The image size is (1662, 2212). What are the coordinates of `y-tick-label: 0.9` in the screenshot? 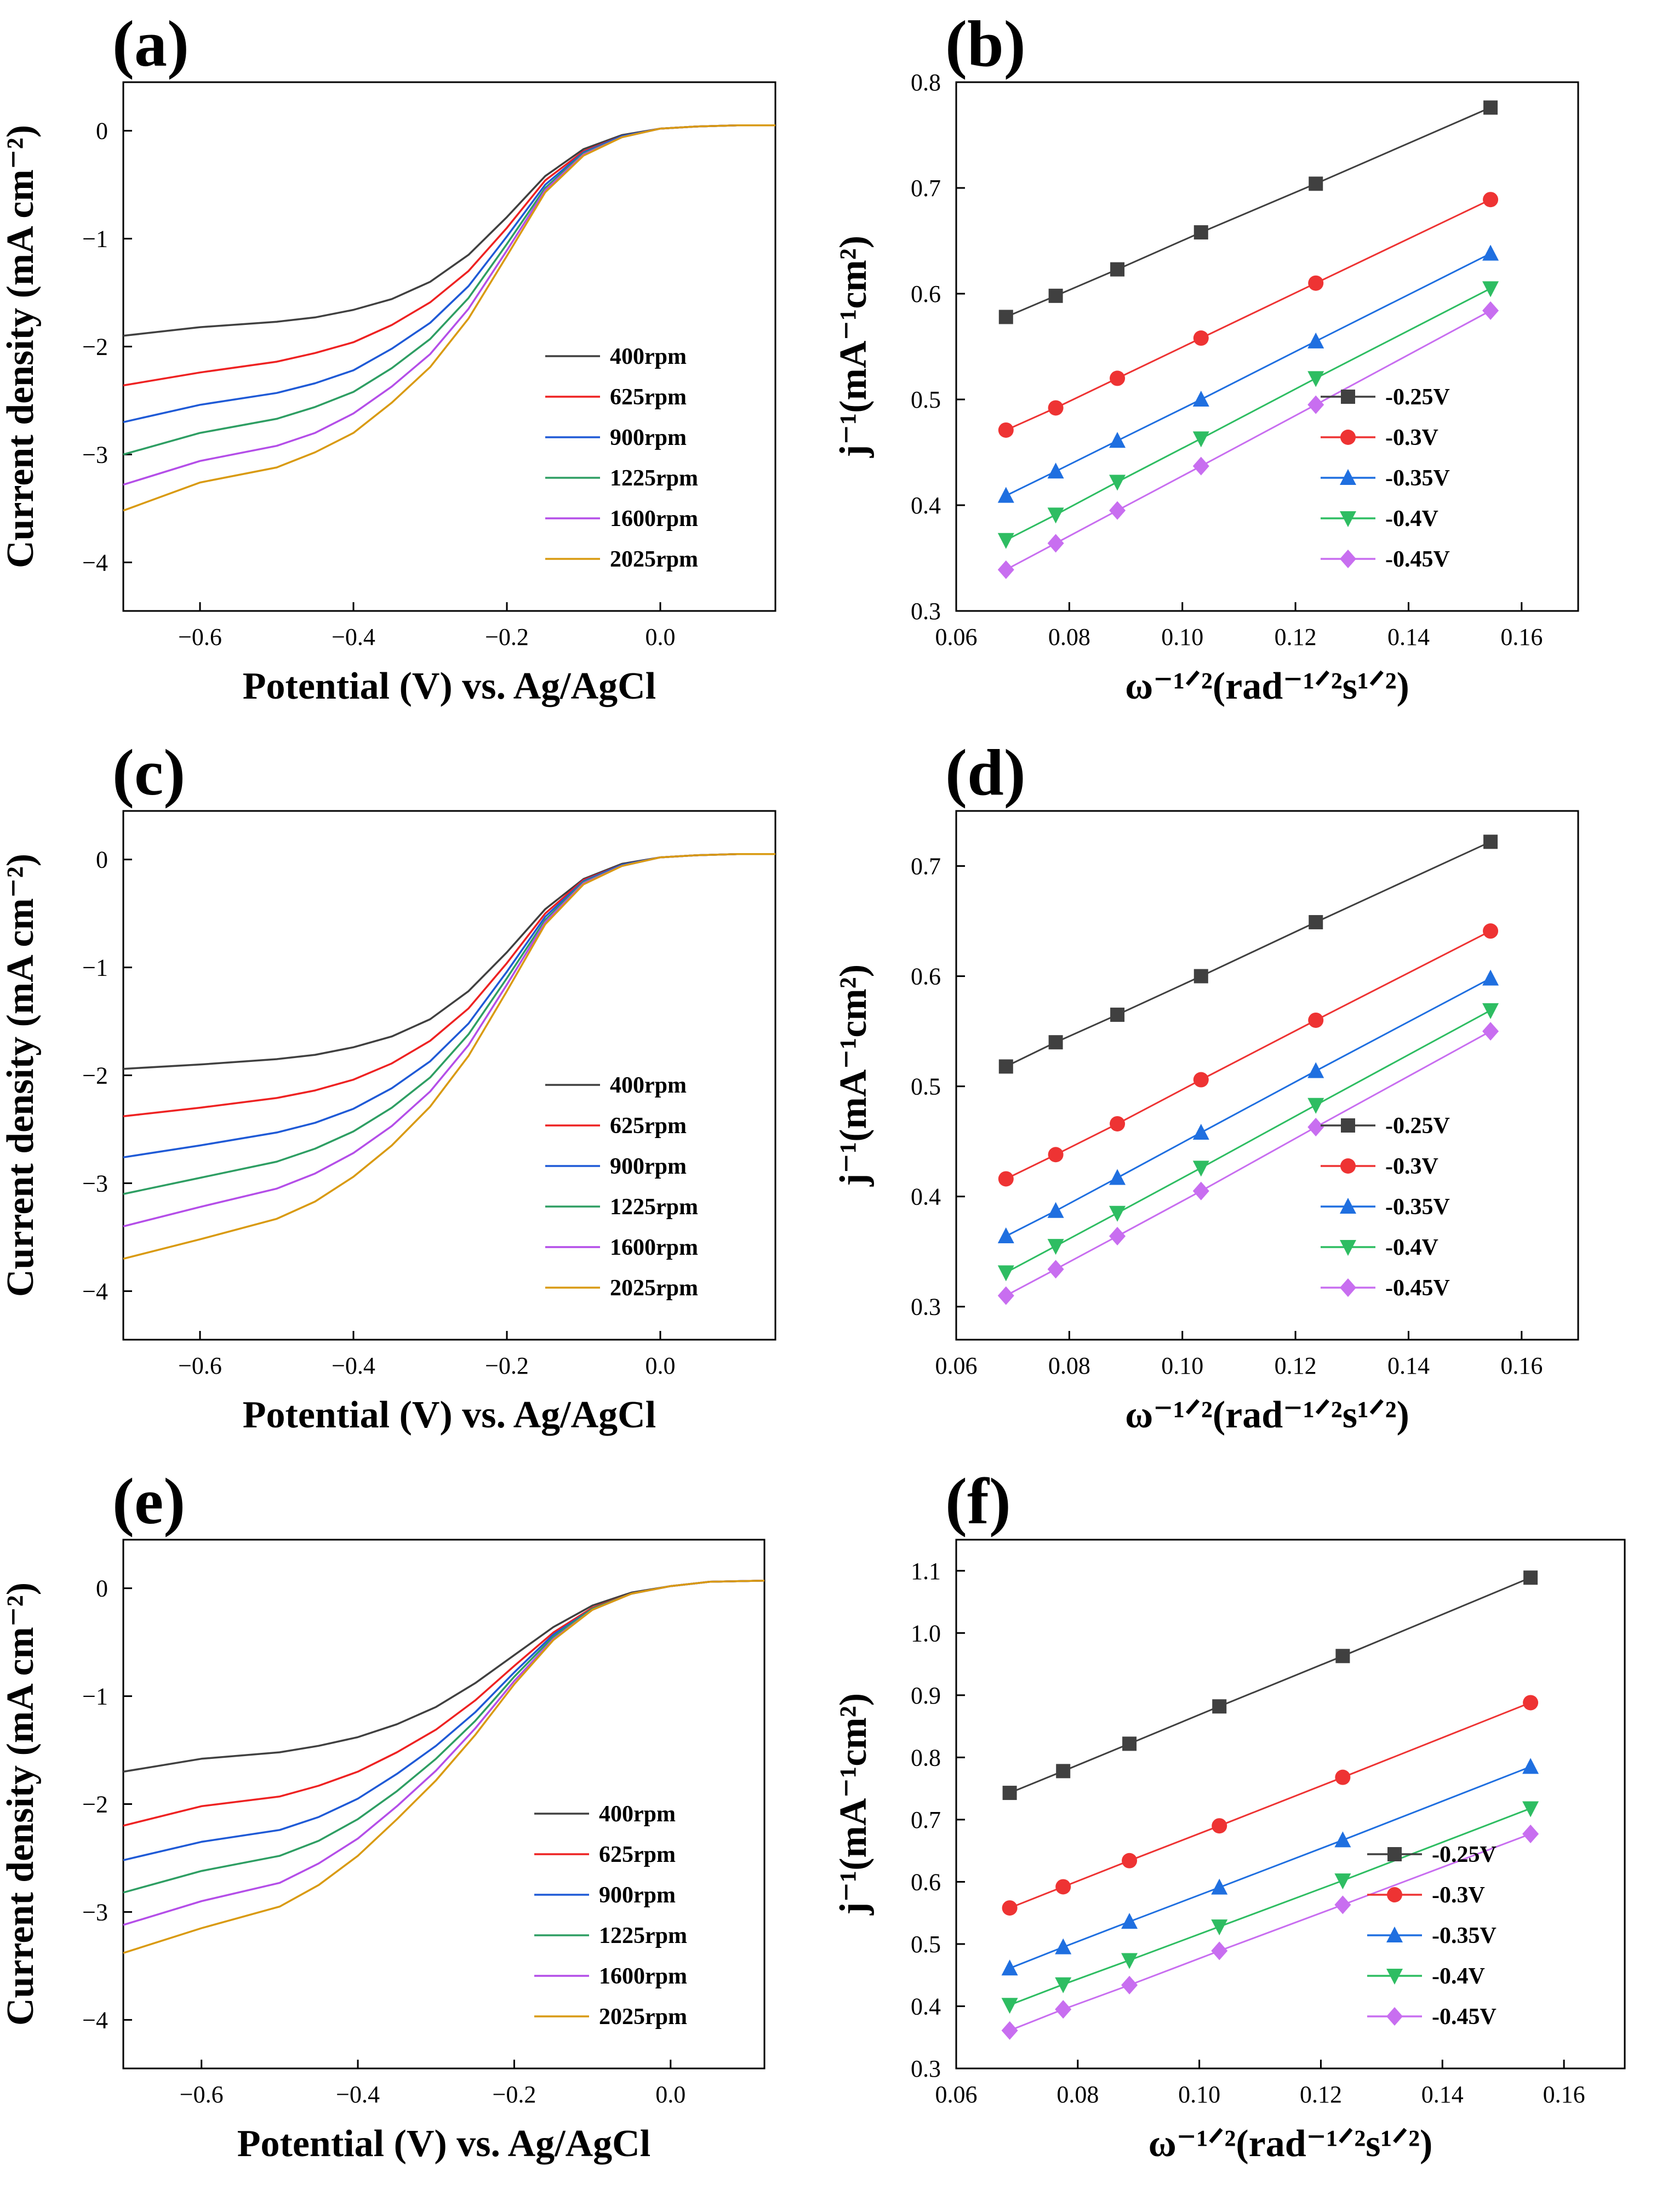 It's located at (926, 1696).